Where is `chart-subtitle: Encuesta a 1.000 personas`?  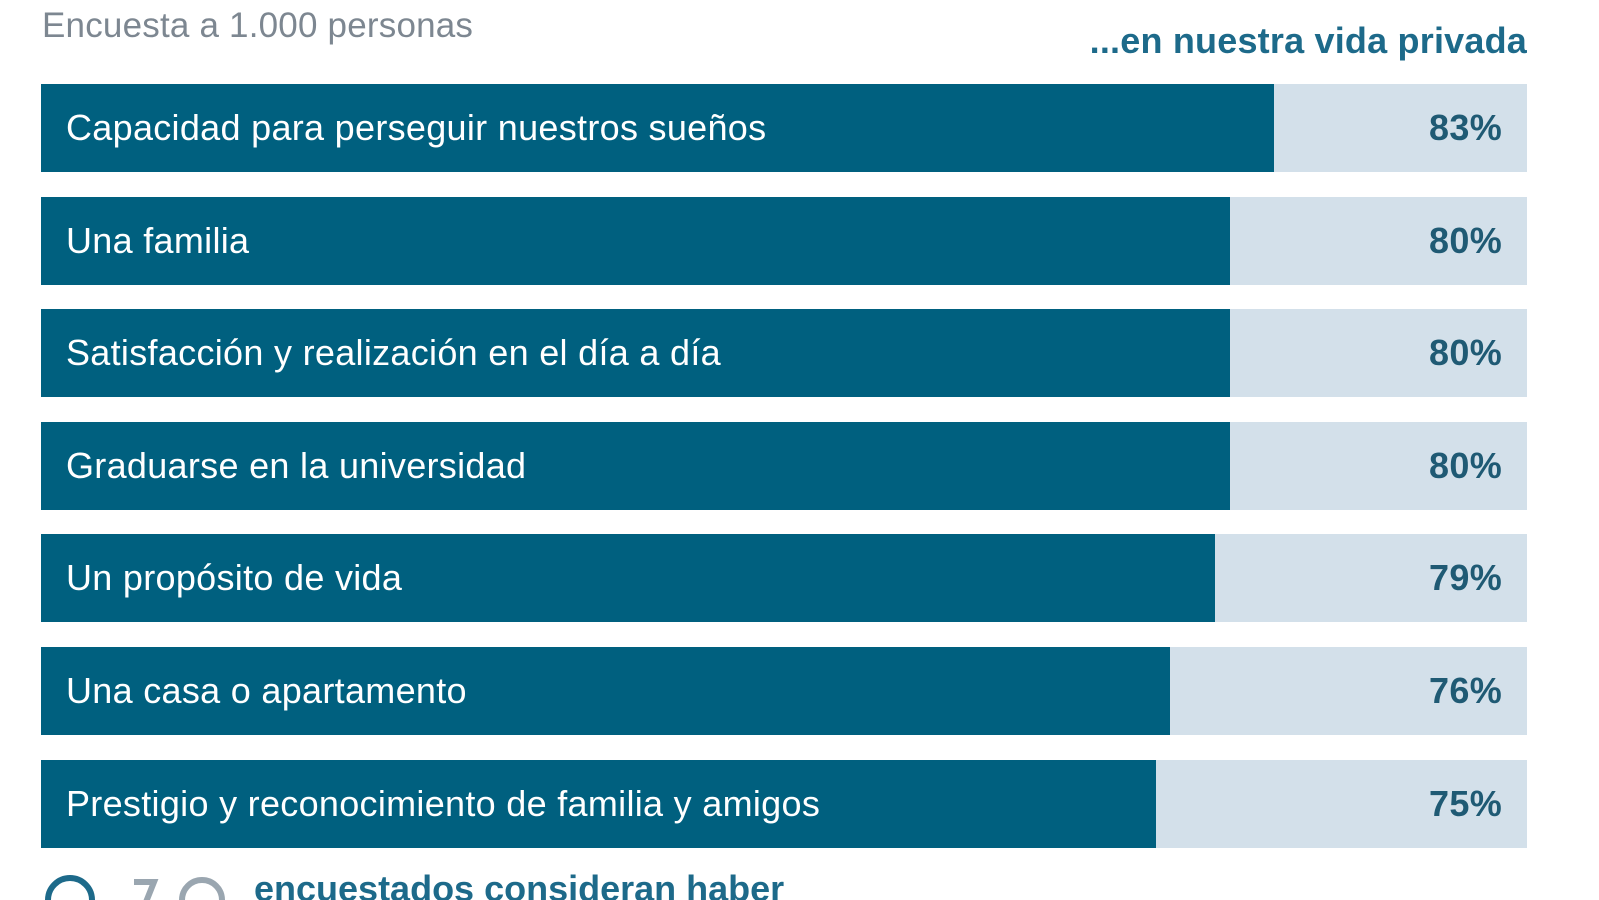
chart-subtitle: Encuesta a 1.000 personas is located at coordinates (258, 25).